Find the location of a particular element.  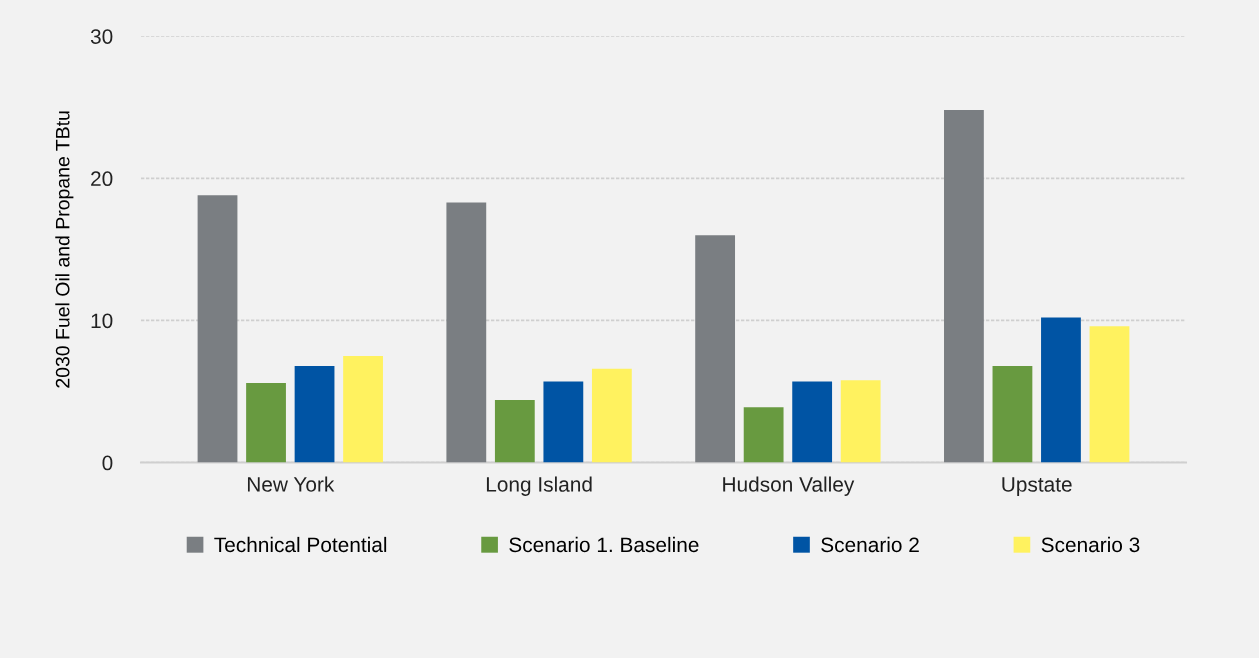

x-tick-label: Upstate is located at coordinates (1037, 486).